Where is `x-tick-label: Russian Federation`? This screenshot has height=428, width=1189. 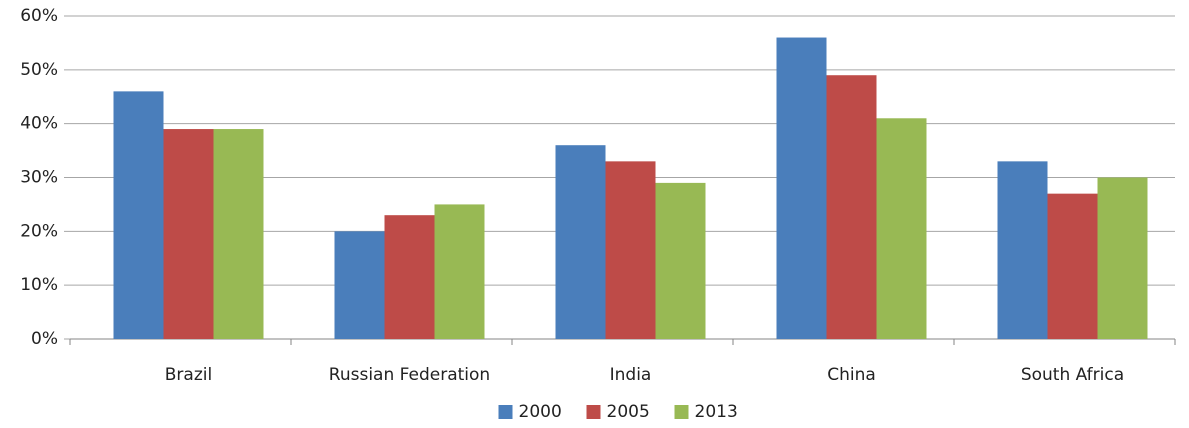
x-tick-label: Russian Federation is located at coordinates (409, 375).